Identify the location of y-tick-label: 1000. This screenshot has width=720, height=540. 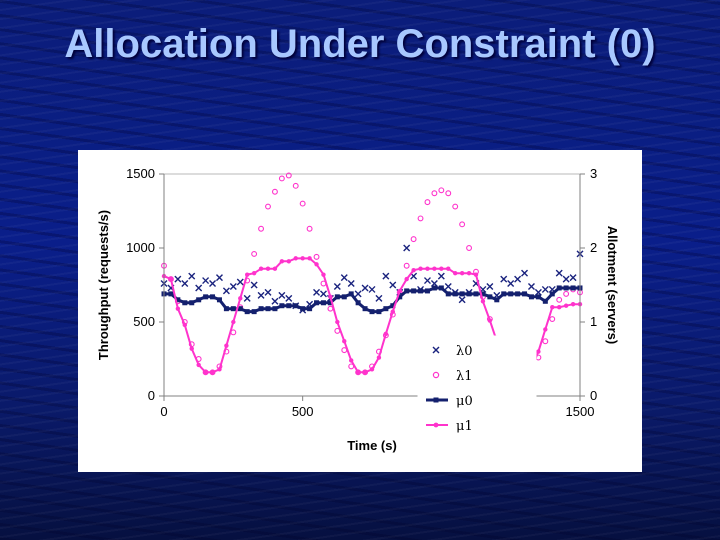
(140, 247).